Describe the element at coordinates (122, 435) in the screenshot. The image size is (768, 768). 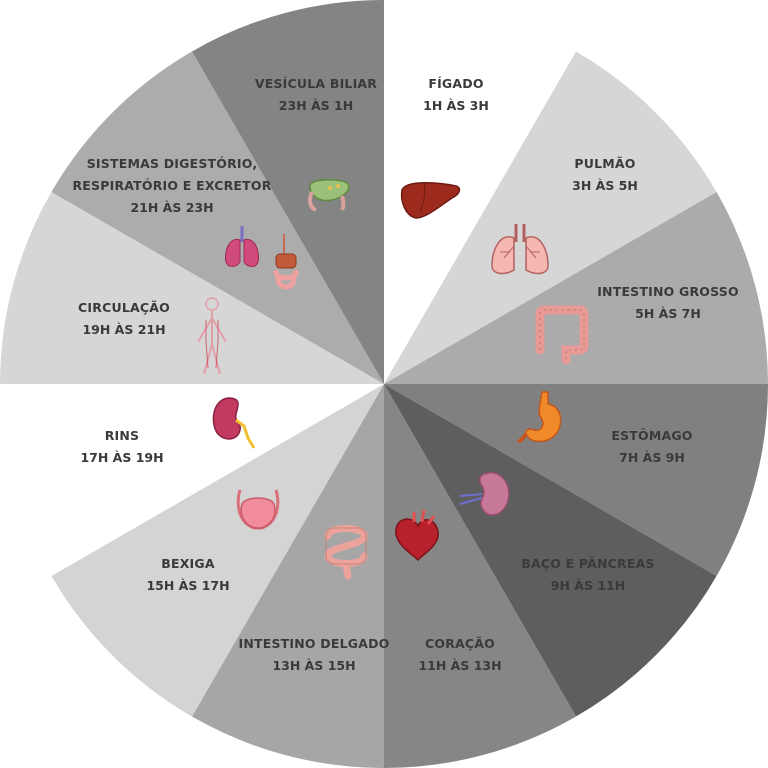
I see `segment-organ-label: RINS` at that location.